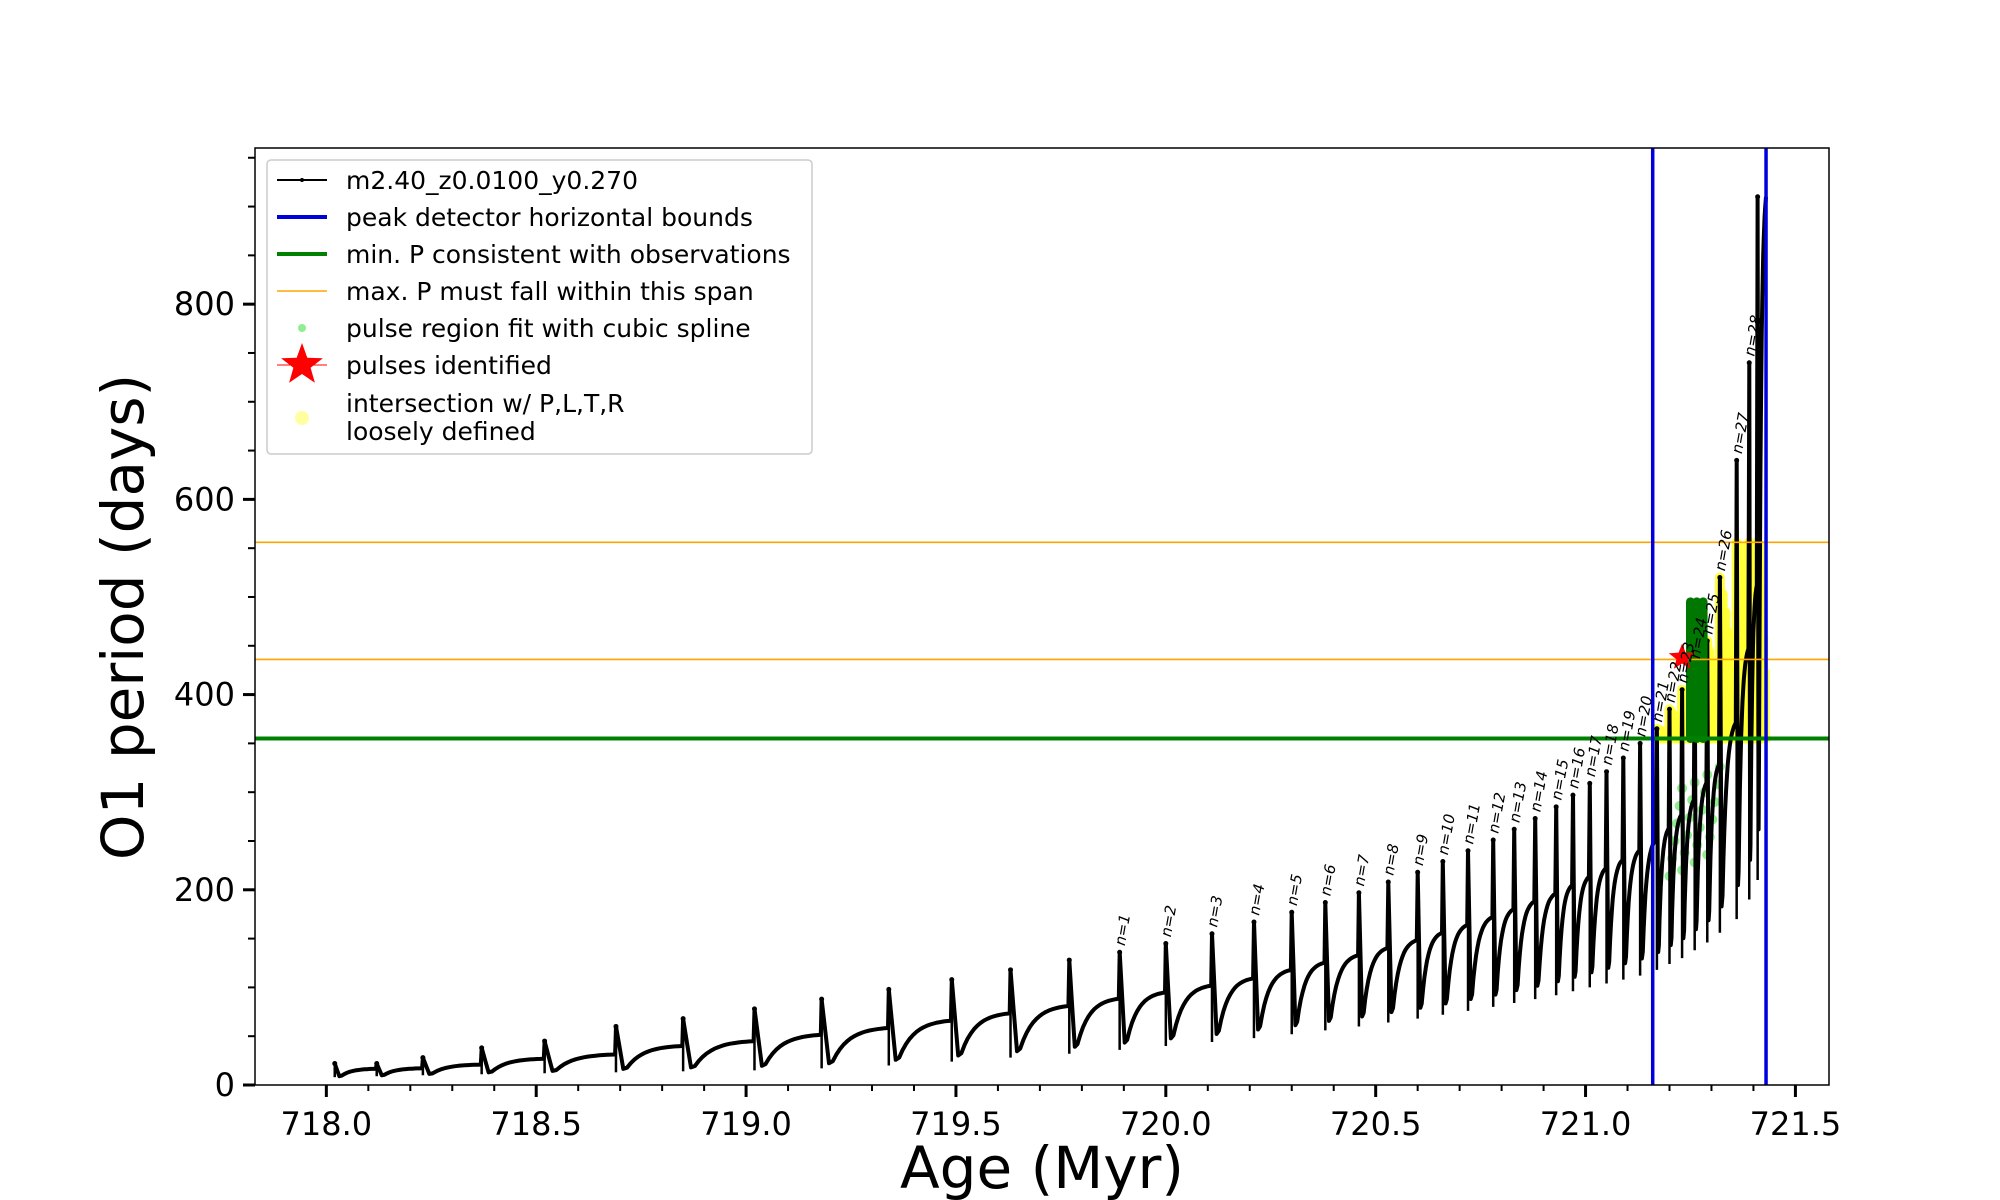  Describe the element at coordinates (1168, 921) in the screenshot. I see `pulse-label-n=2: n=2` at that location.